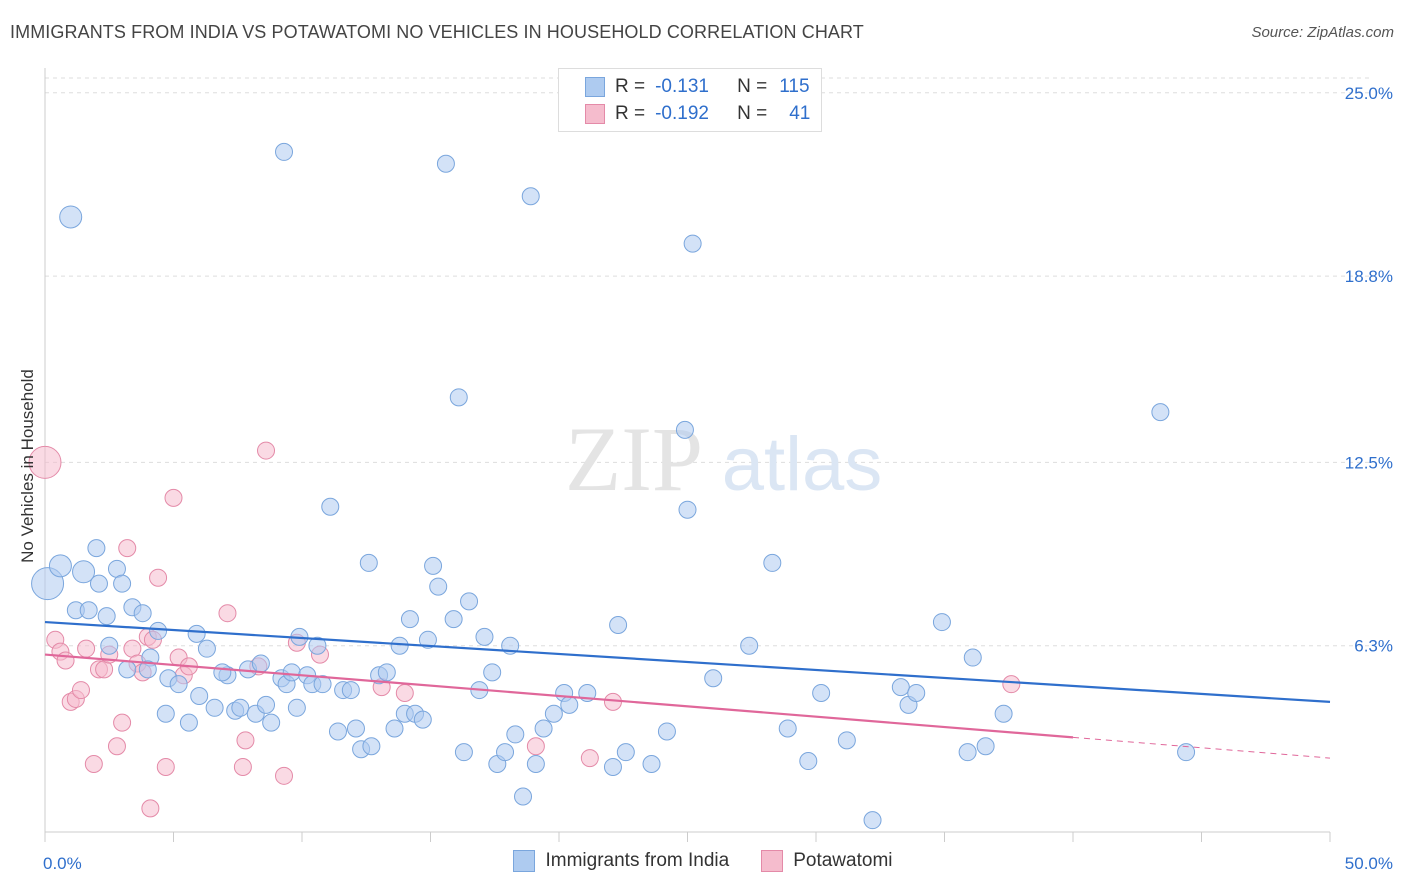  Describe the element at coordinates (27, 466) in the screenshot. I see `y-axis-label: No Vehicles in Household` at that location.